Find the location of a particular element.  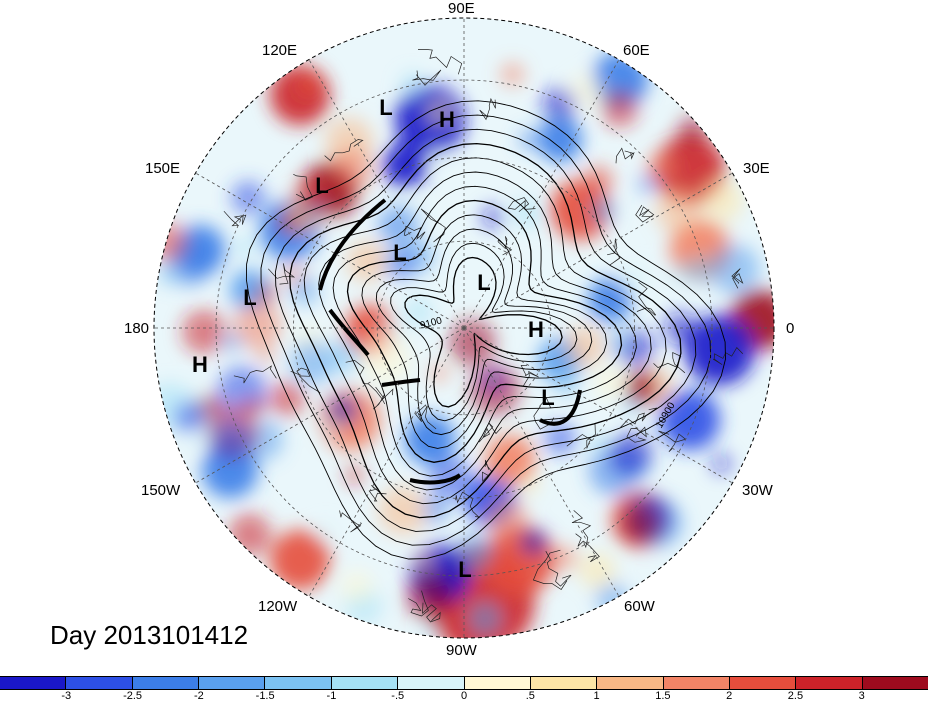

colorbar-ticks: -3 -2.5 -2 -1.5 -1 -.5 0 .5 1 1.5 2 2.5 3 is located at coordinates (464, 696).